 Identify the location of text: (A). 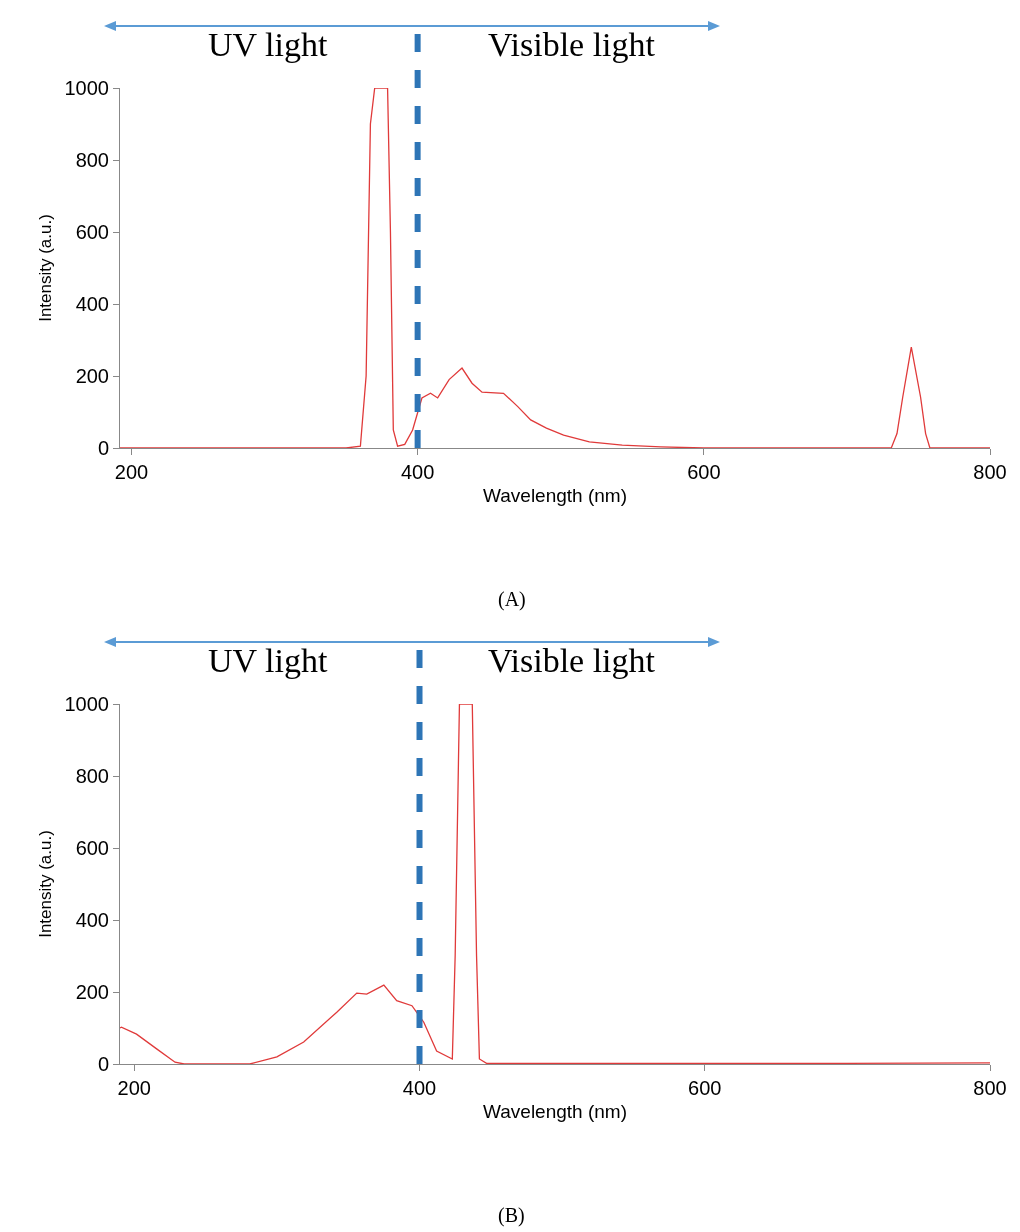
(512, 599).